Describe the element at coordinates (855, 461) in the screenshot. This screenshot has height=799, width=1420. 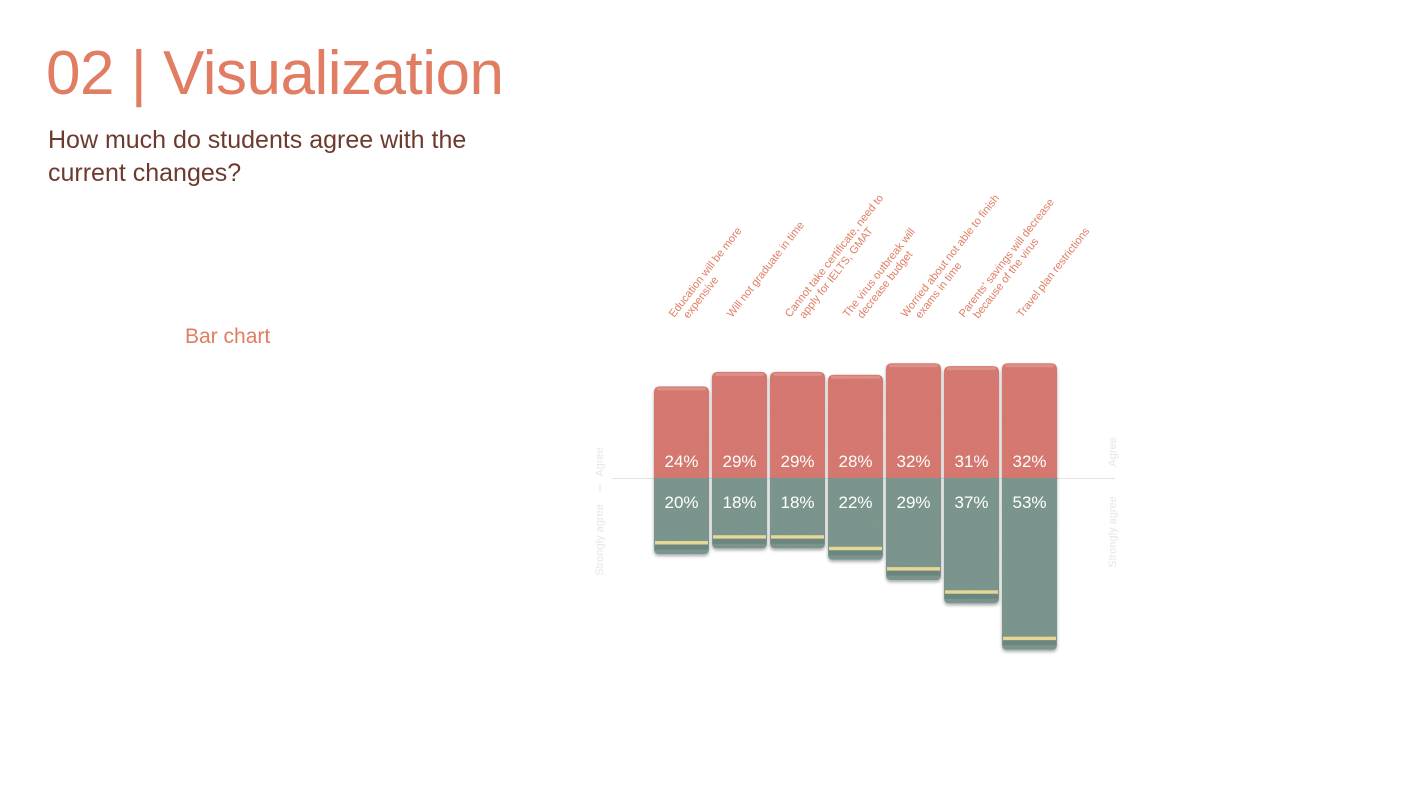
I see `value-label-agree: 28%` at that location.